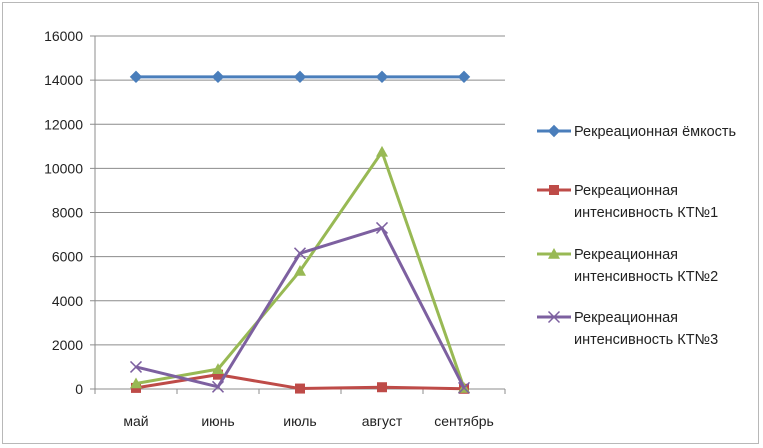  What do you see at coordinates (63, 36) in the screenshot?
I see `y-tick-label: 16000` at bounding box center [63, 36].